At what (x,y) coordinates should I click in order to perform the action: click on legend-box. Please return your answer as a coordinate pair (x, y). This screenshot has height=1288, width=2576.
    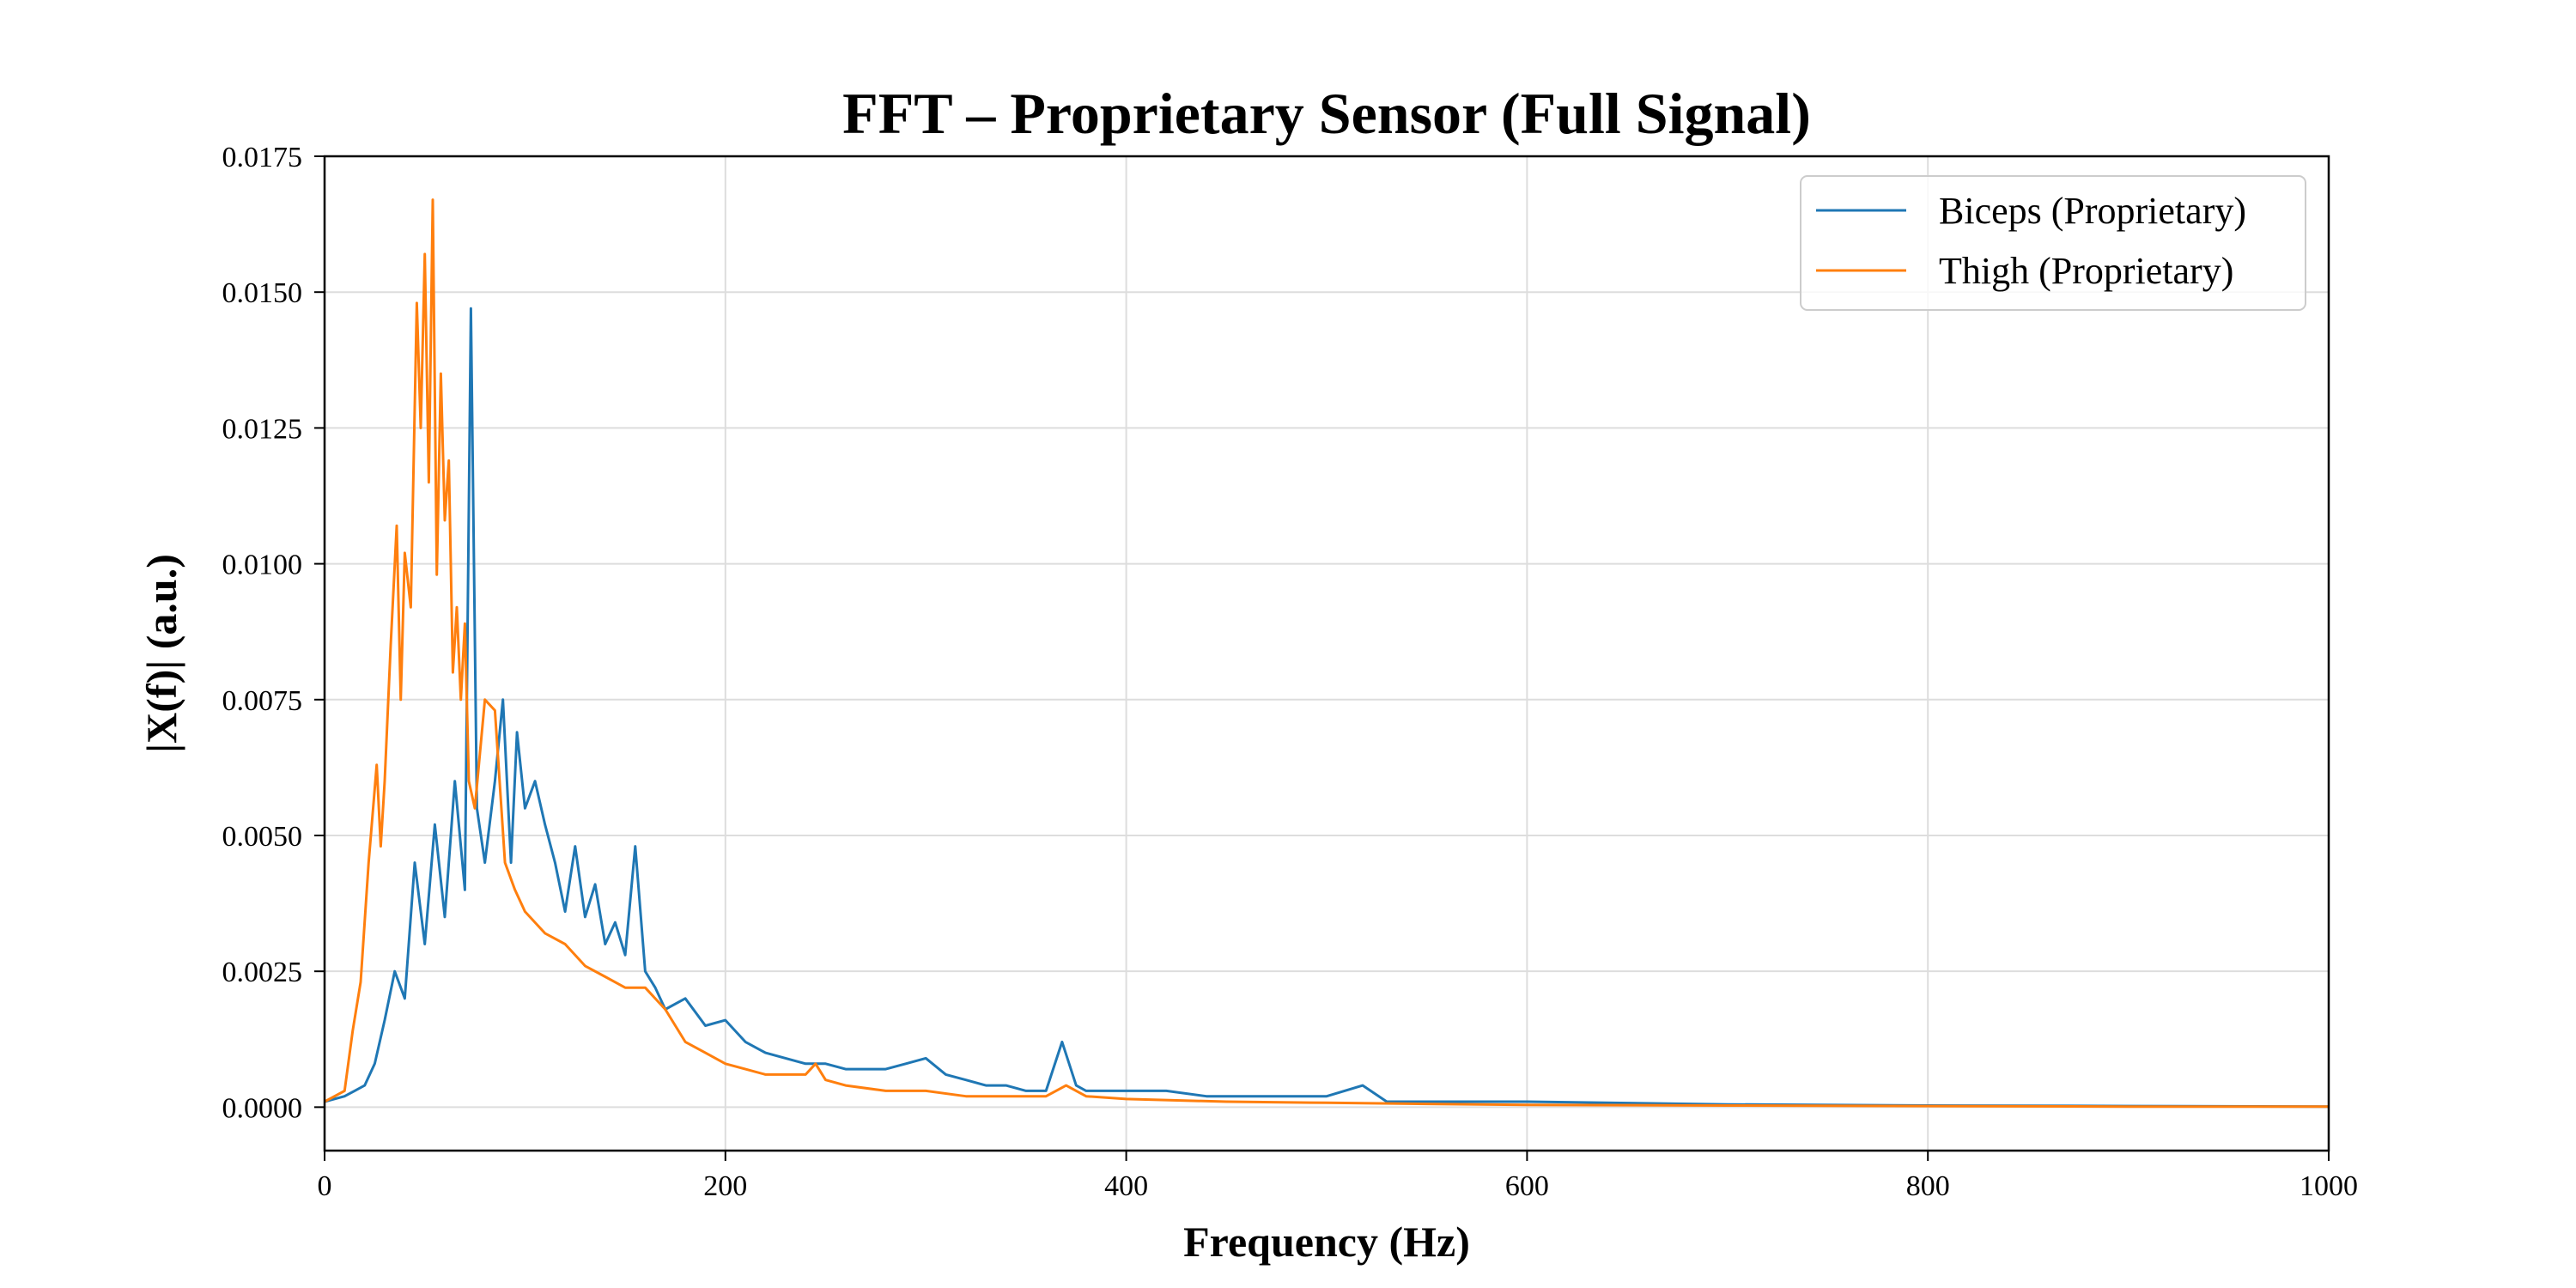
    Looking at the image, I should click on (2053, 243).